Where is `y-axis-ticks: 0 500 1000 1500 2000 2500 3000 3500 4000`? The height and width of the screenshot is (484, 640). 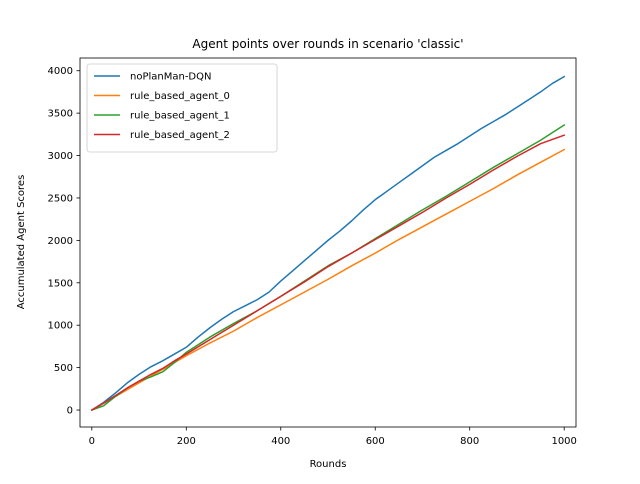 y-axis-ticks: 0 500 1000 1500 2000 2500 3000 3500 4000 is located at coordinates (64, 241).